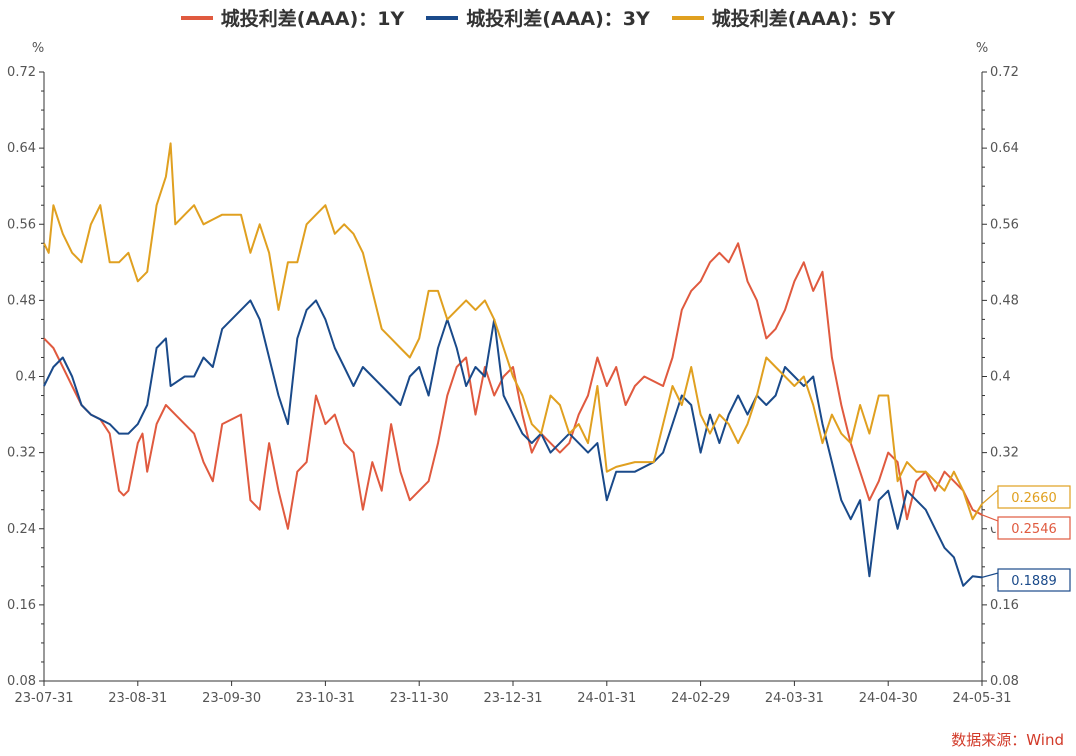 This screenshot has height=756, width=1076. What do you see at coordinates (312, 19) in the screenshot?
I see `legend-label-1y: 城投利差(AAA)：1Y` at bounding box center [312, 19].